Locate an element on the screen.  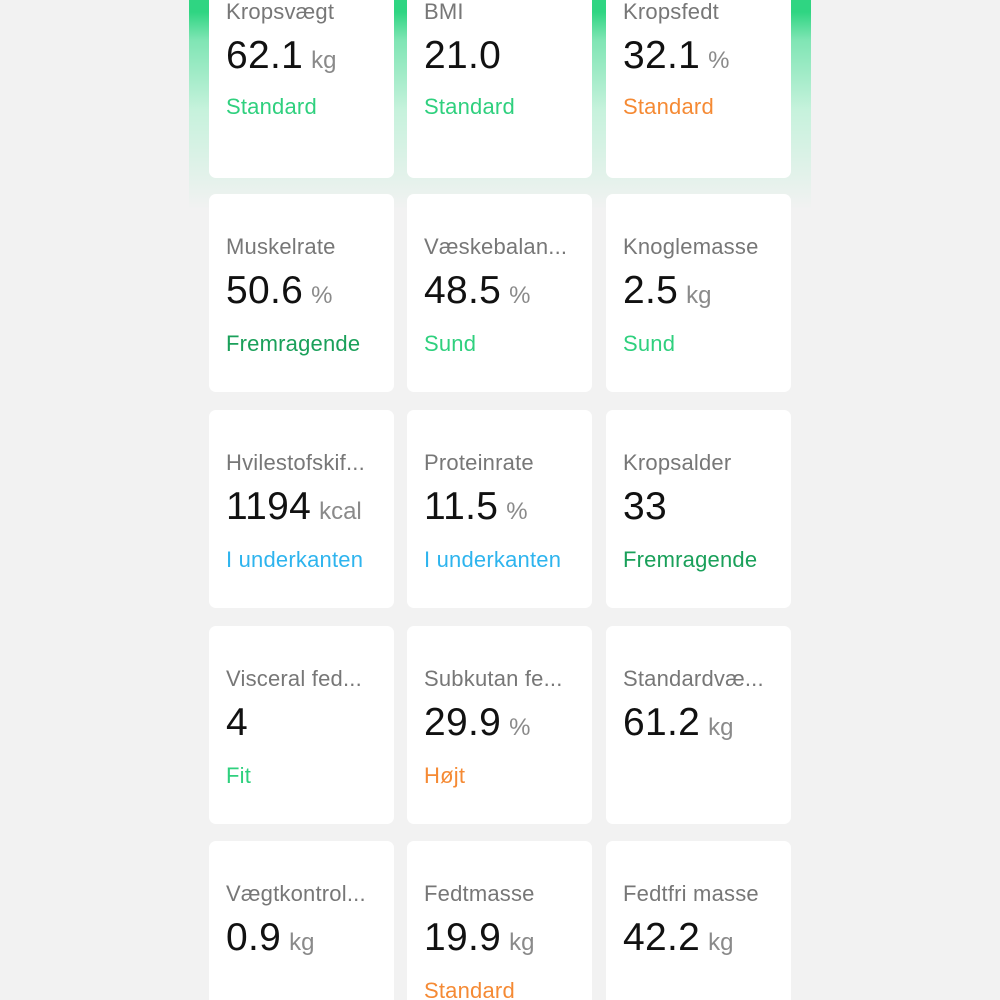
metric-card-hvilestofskifte: Hvilestofskif... 1194 kcal I underkanten is located at coordinates (301, 509).